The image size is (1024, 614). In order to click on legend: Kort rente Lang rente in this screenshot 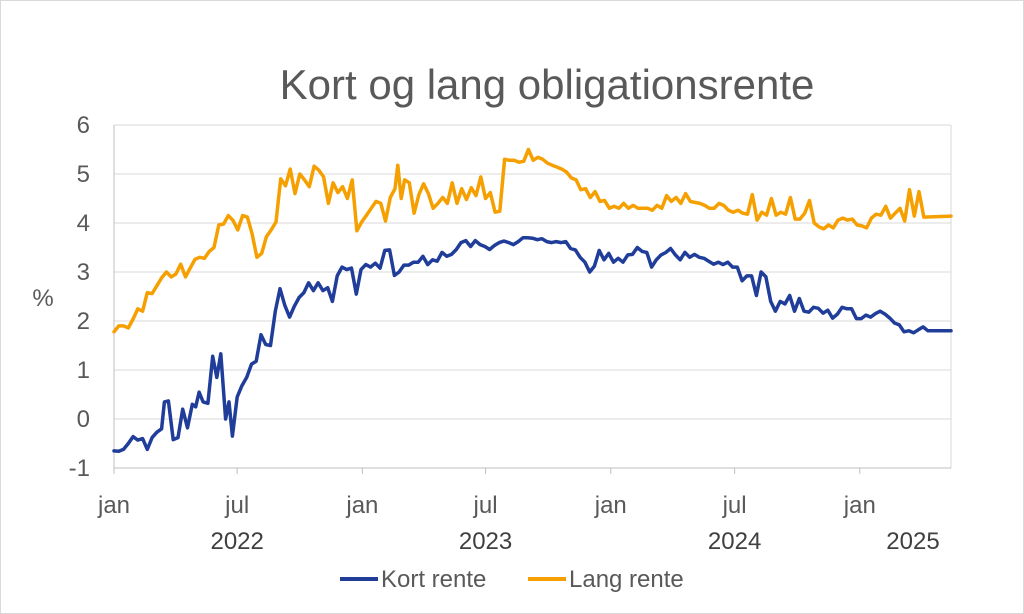, I will do `click(512, 579)`.